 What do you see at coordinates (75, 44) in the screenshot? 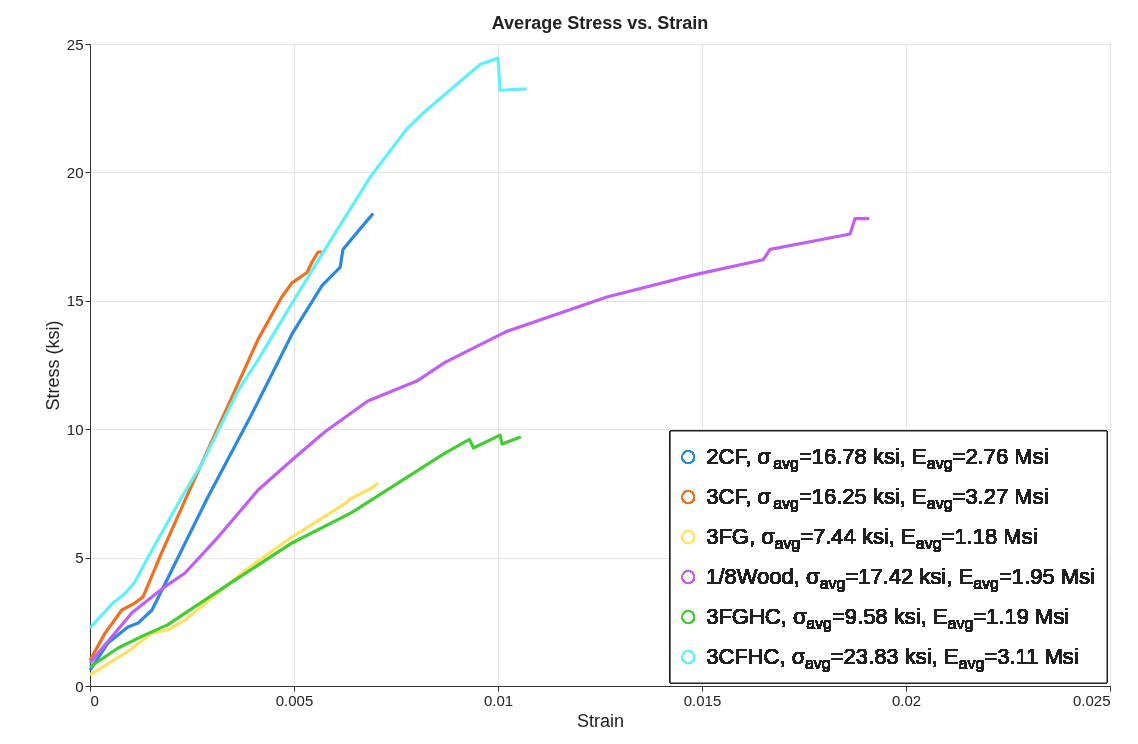
I see `y-tick-label: 25` at bounding box center [75, 44].